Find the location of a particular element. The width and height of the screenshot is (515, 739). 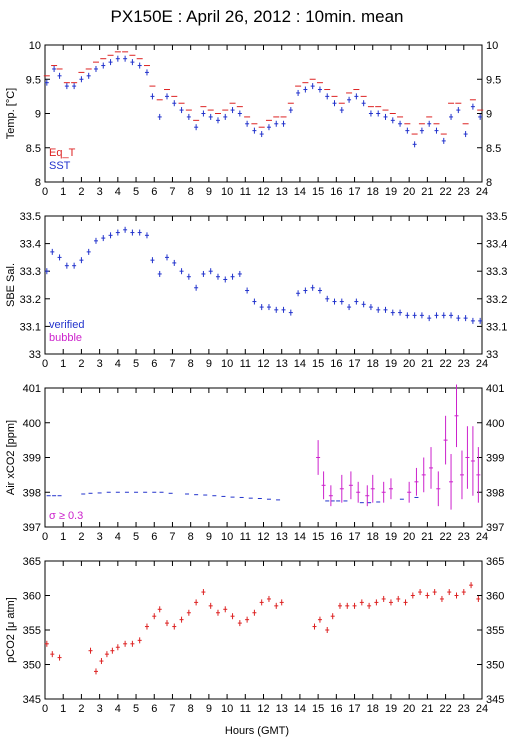

y-tick-label-right: 10 is located at coordinates (492, 46).